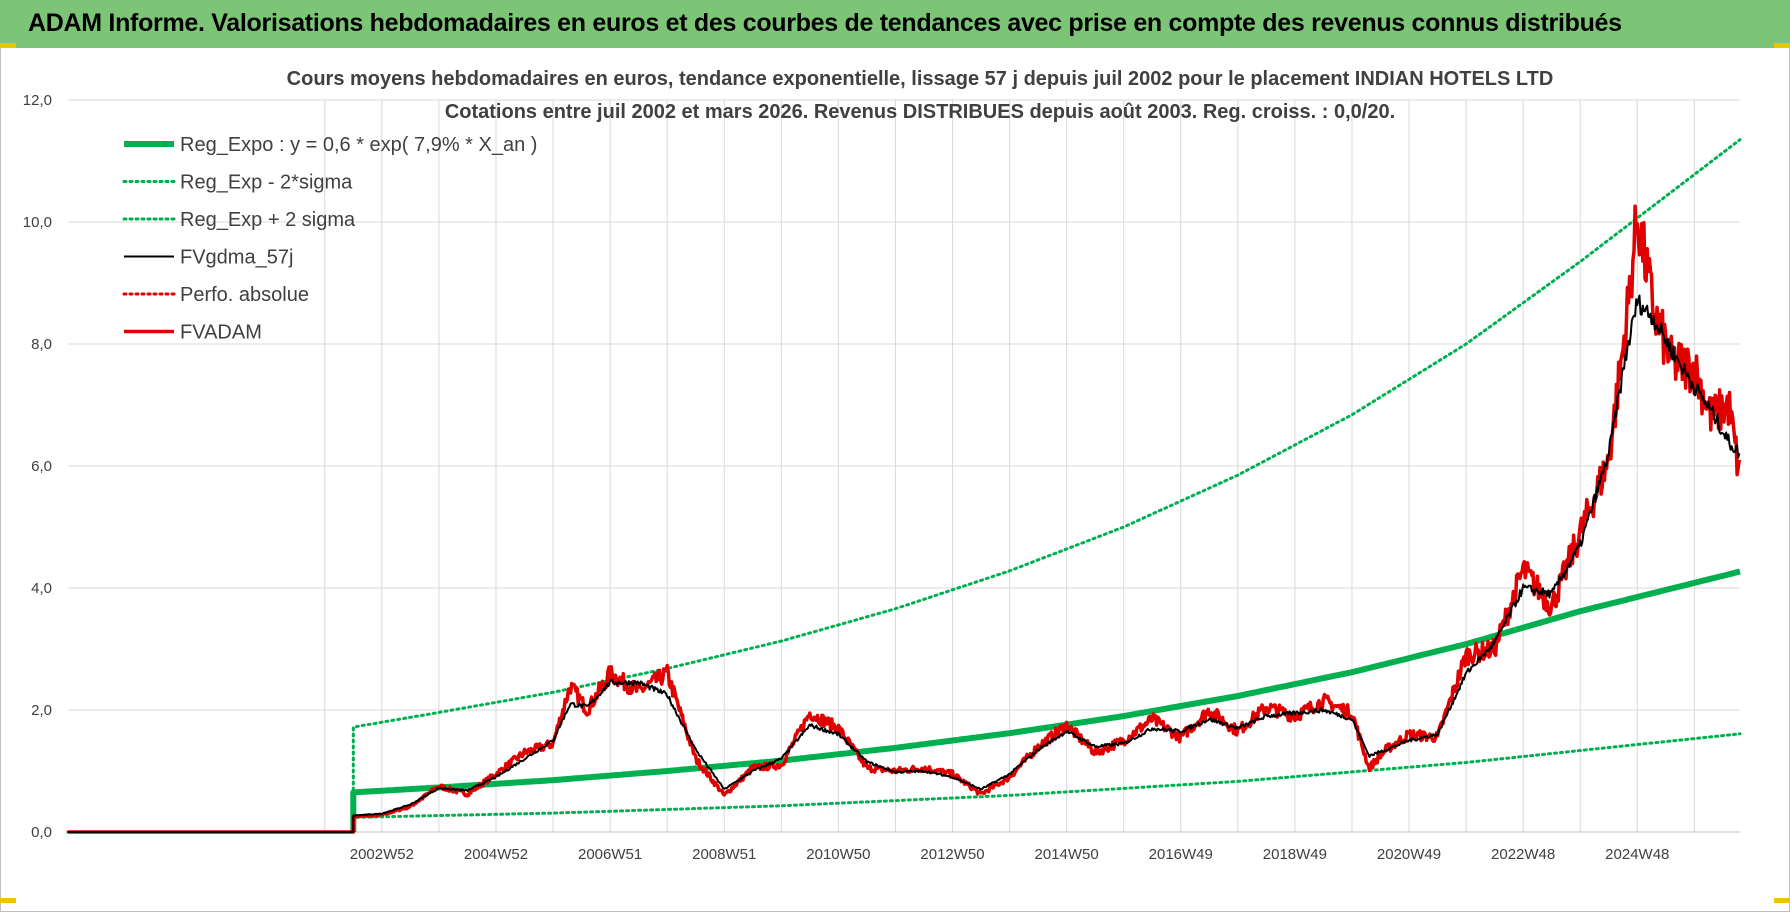  I want to click on series-reg-exp-minus-2sigma, so click(1046, 783).